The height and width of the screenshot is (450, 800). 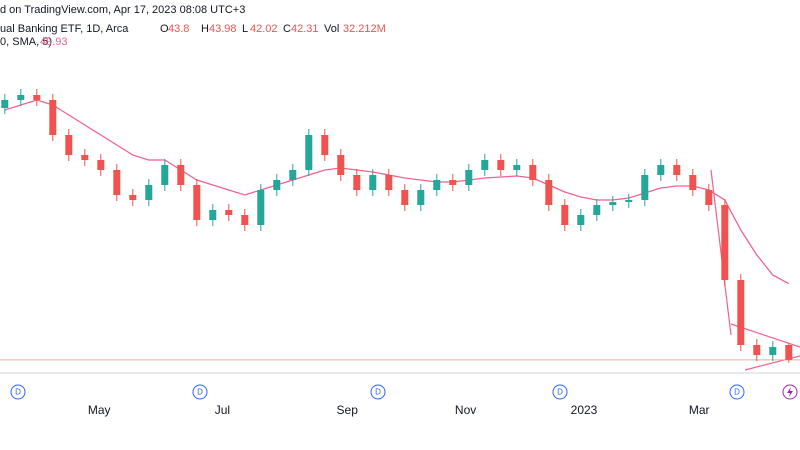 I want to click on ohlc-label: O, so click(x=164, y=29).